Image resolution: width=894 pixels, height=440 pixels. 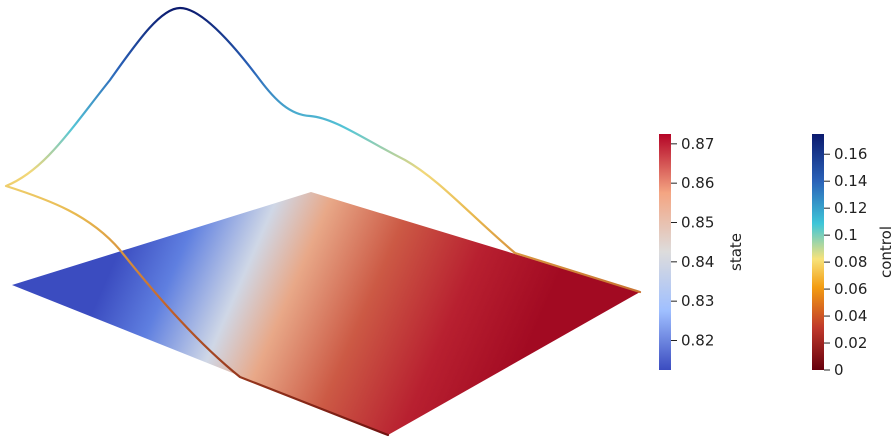 I want to click on control-colorbar-ticks: 0 0.02 0.04 0.06 0.08 0.1 0.12 0.14 0.16, so click(x=845, y=262).